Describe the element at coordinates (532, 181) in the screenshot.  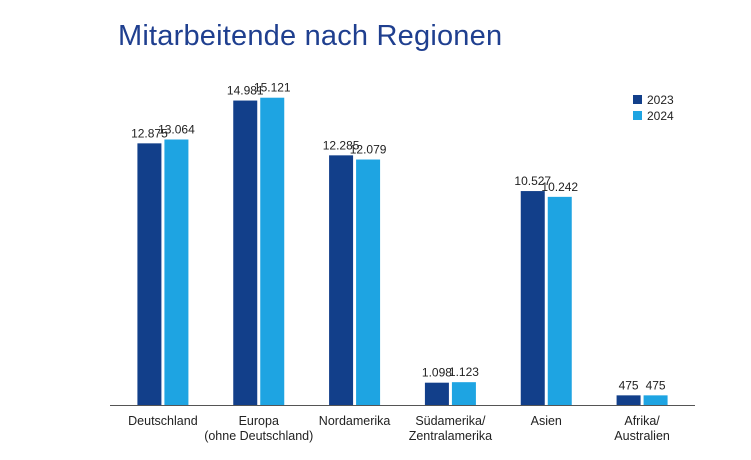
I see `value-label-2023-4: 10.527` at that location.